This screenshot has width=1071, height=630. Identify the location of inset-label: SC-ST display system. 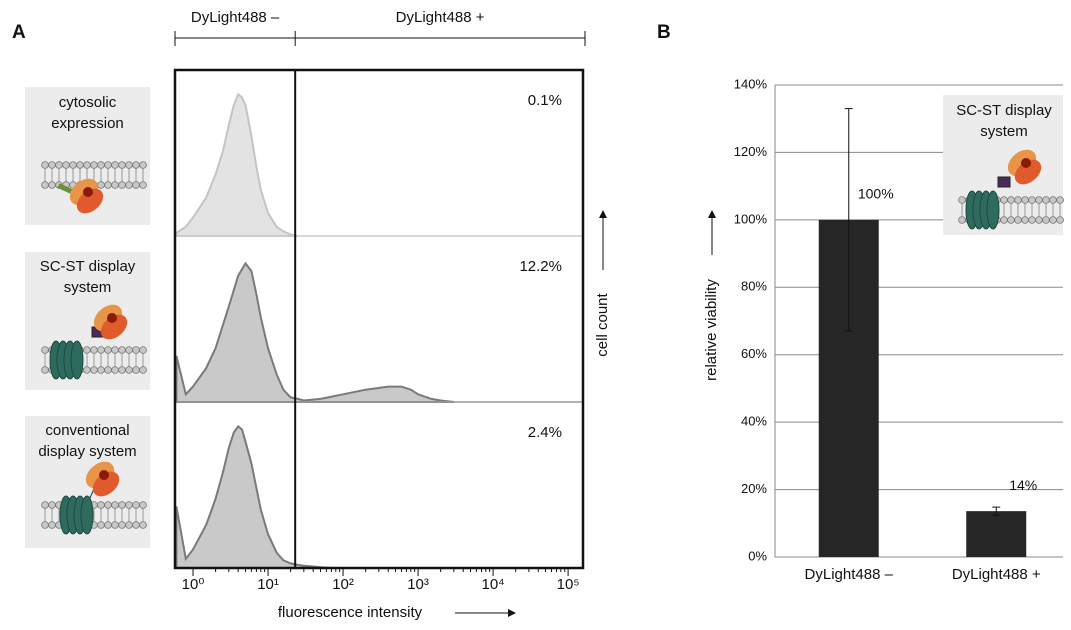
(1004, 121).